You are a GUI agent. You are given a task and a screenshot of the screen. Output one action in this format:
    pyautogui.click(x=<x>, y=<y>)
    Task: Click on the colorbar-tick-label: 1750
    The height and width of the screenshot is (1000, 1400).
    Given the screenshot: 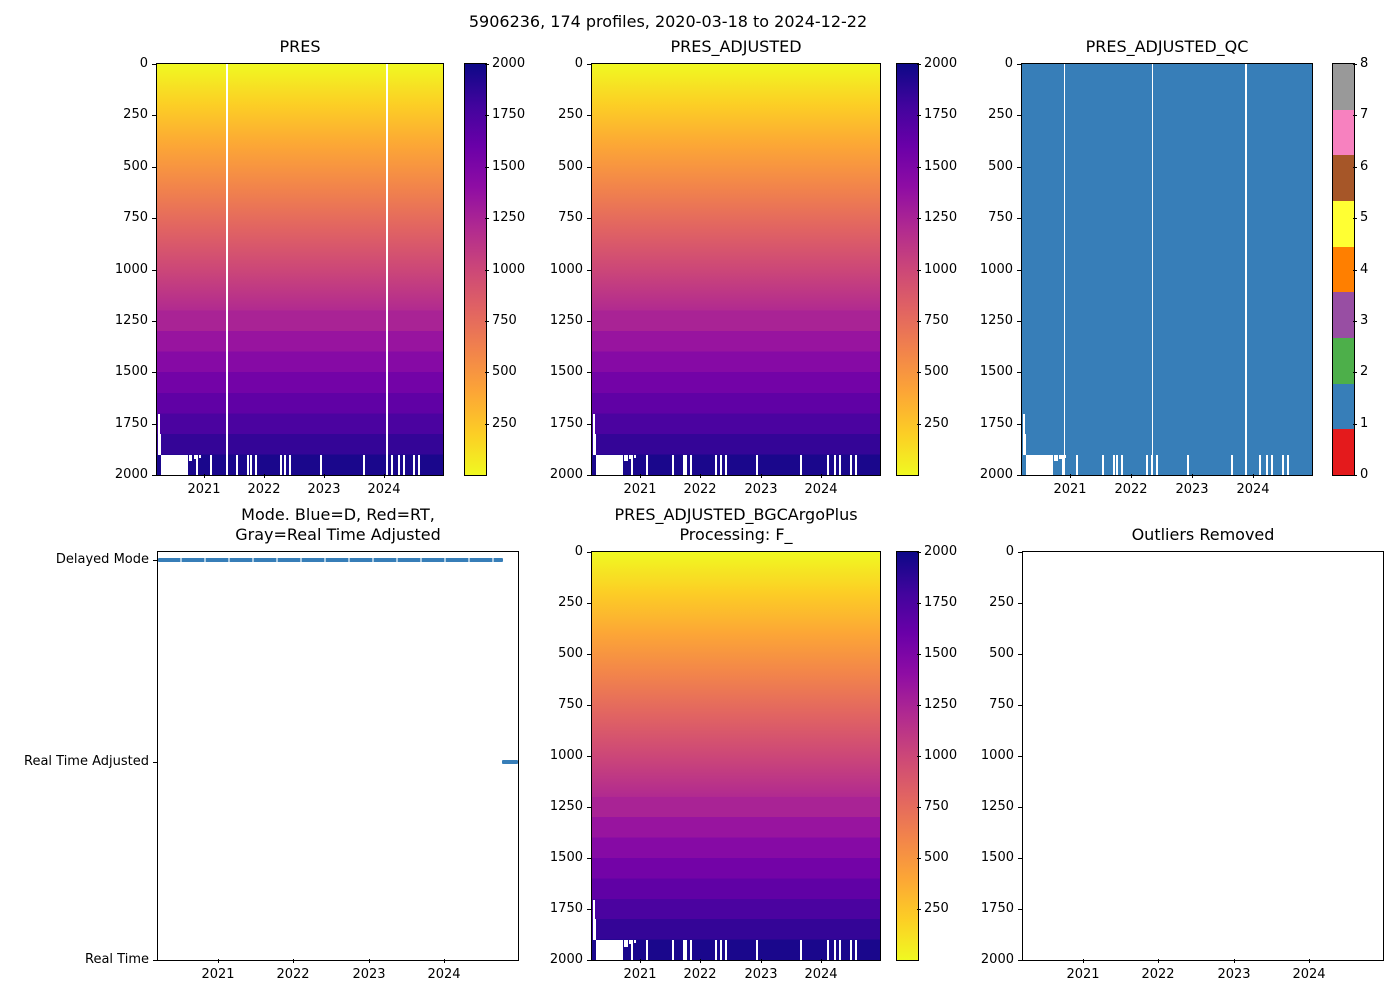 What is the action you would take?
    pyautogui.click(x=509, y=114)
    